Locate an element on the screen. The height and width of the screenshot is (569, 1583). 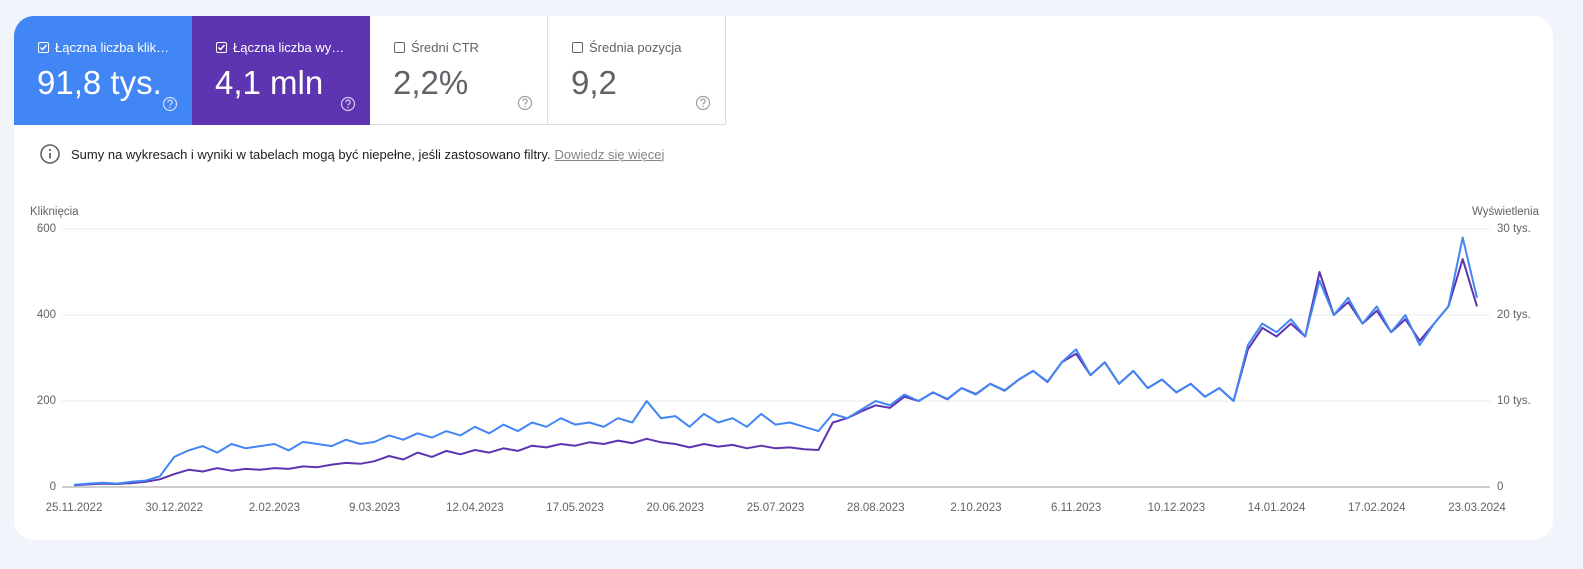
metric-value: 91,8 tys. is located at coordinates (99, 82).